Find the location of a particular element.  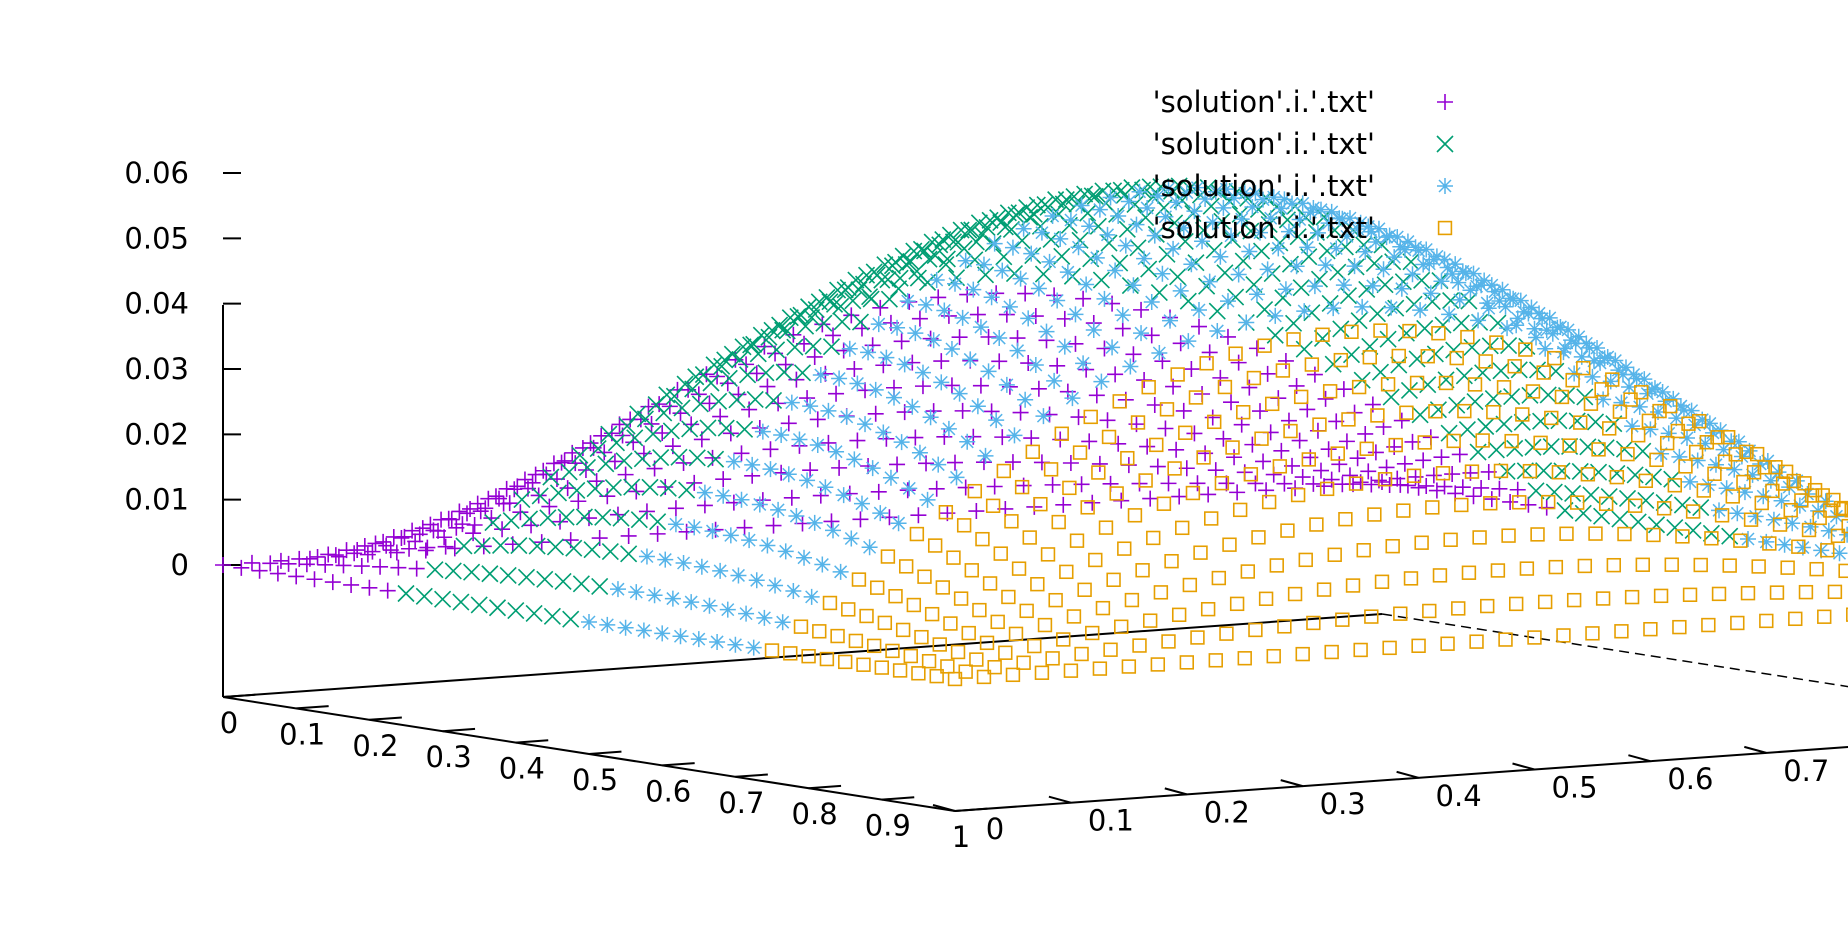

legend-label: 'solution'.i.'.txt' is located at coordinates (1264, 228).